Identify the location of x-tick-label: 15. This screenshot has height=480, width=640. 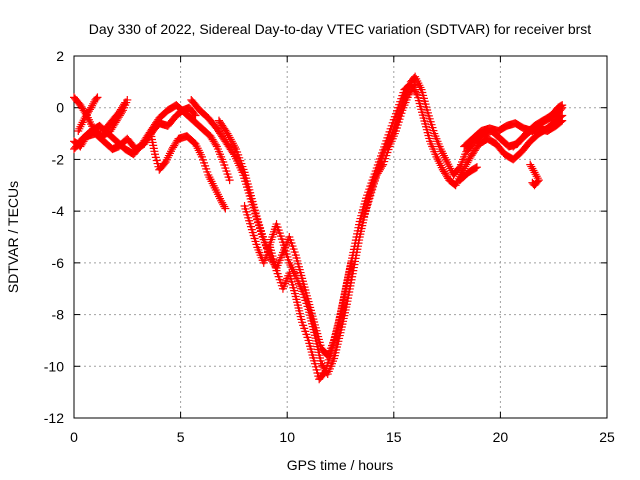
(394, 437).